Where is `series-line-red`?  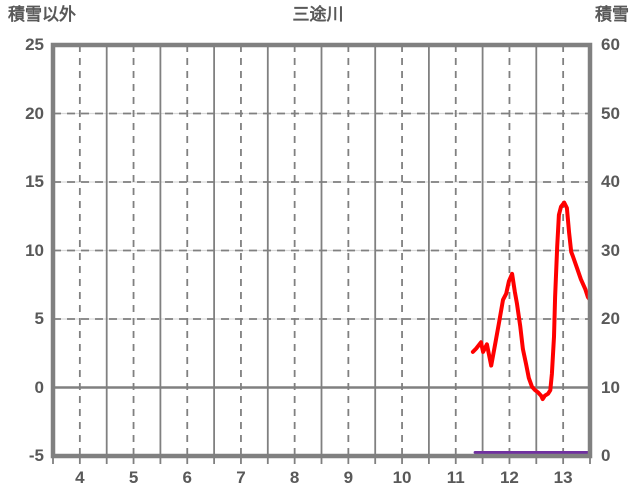 series-line-red is located at coordinates (531, 301).